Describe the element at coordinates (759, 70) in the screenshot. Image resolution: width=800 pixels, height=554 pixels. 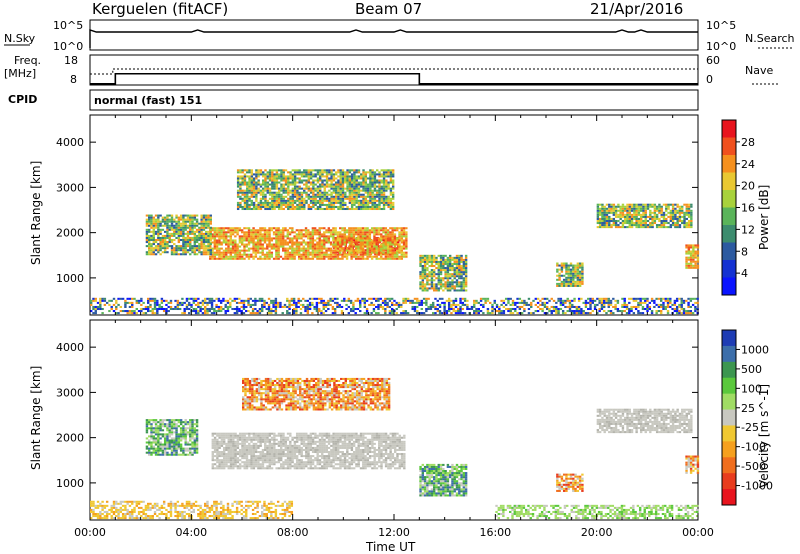
I see `nave-label: Nave` at that location.